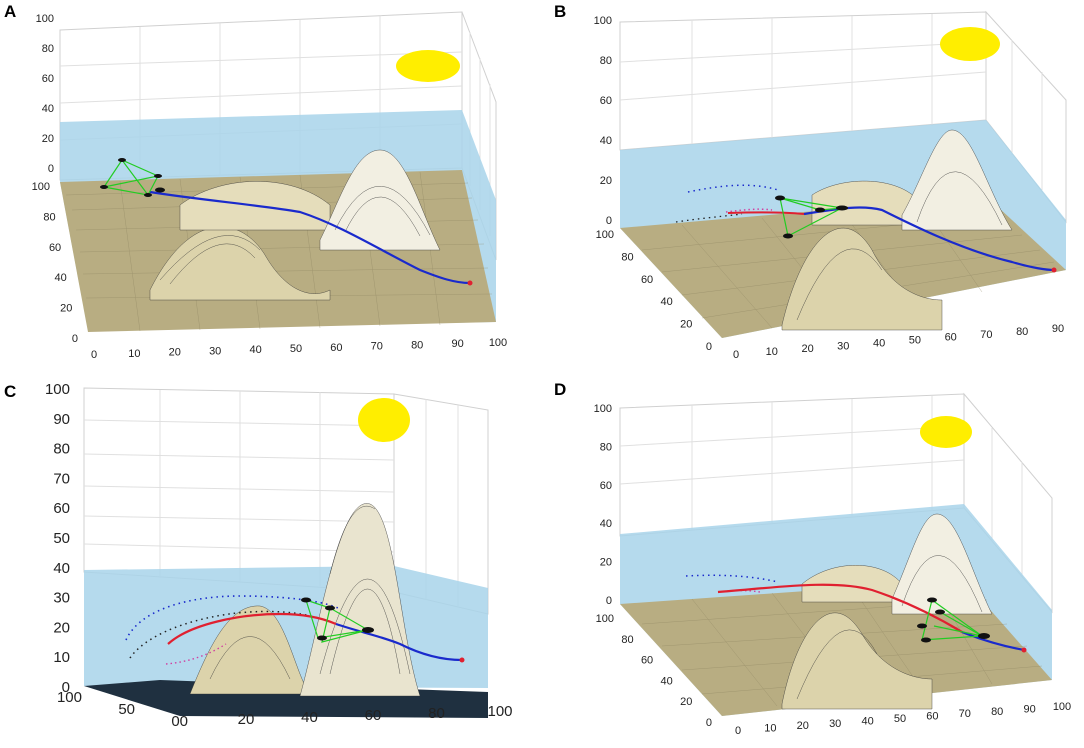 Image resolution: width=1084 pixels, height=748 pixels. Describe the element at coordinates (709, 218) in the screenshot. I see `trail-black-dotted` at that location.